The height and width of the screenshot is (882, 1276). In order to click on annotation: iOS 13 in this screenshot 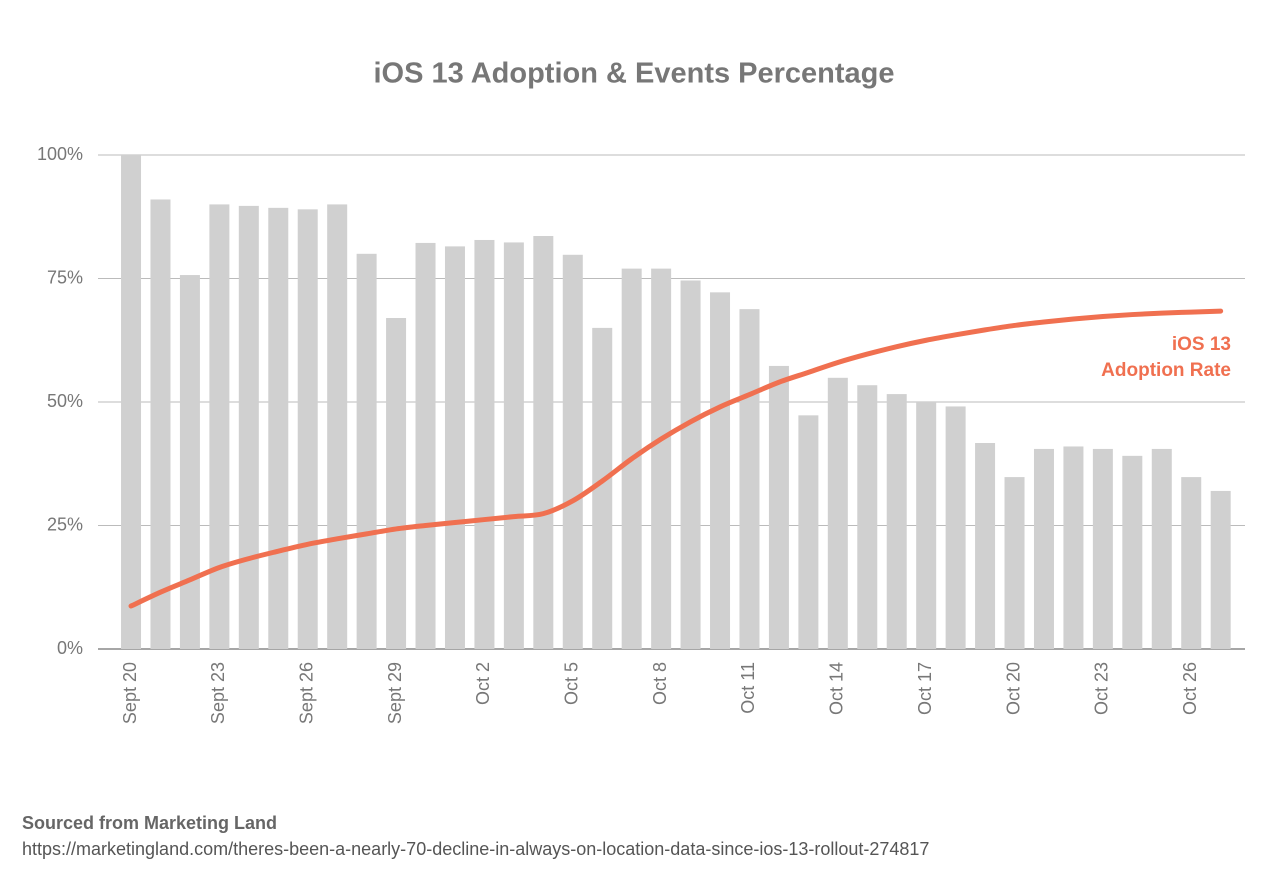, I will do `click(1201, 344)`.